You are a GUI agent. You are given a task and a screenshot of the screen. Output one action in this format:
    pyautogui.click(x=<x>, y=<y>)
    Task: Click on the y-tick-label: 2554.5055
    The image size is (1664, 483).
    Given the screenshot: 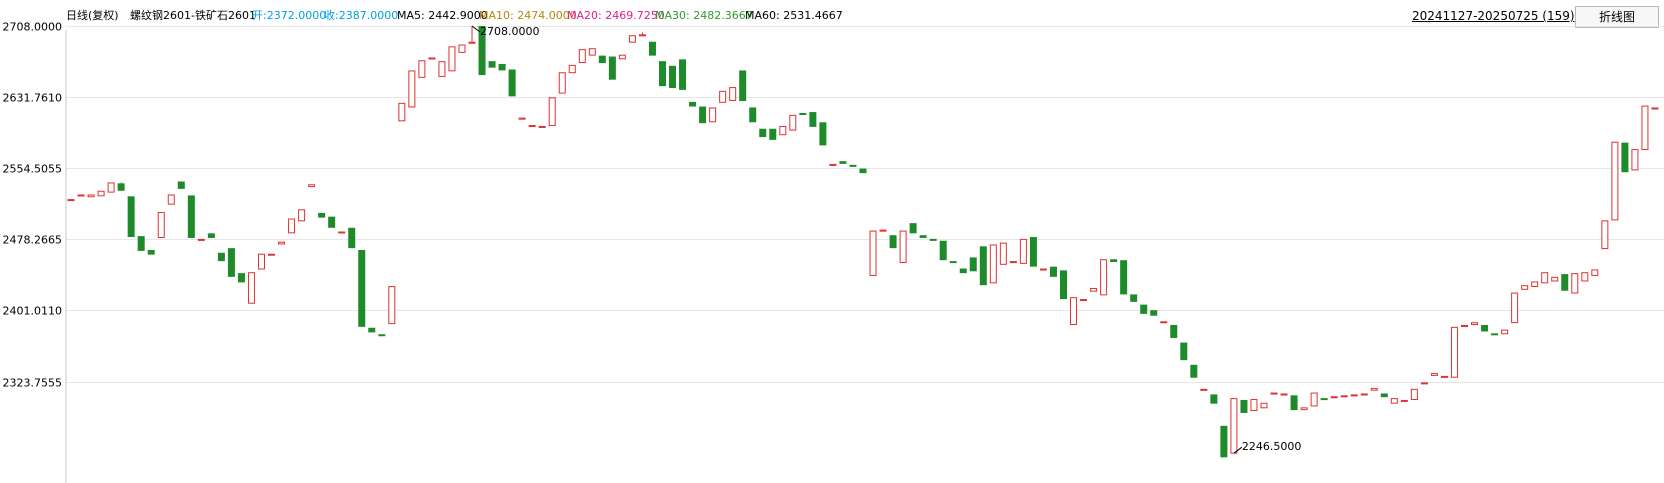 What is the action you would take?
    pyautogui.click(x=33, y=169)
    